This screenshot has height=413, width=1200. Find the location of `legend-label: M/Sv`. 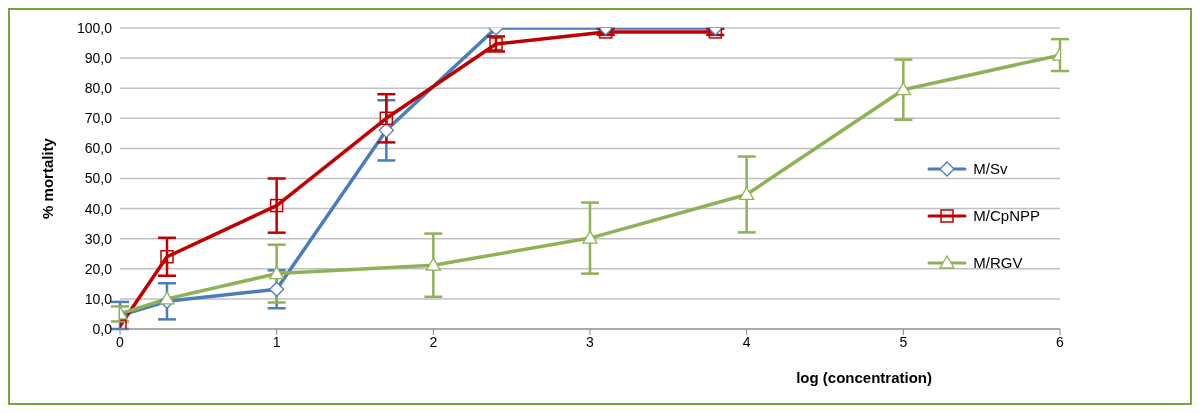

legend-label: M/Sv is located at coordinates (990, 168).